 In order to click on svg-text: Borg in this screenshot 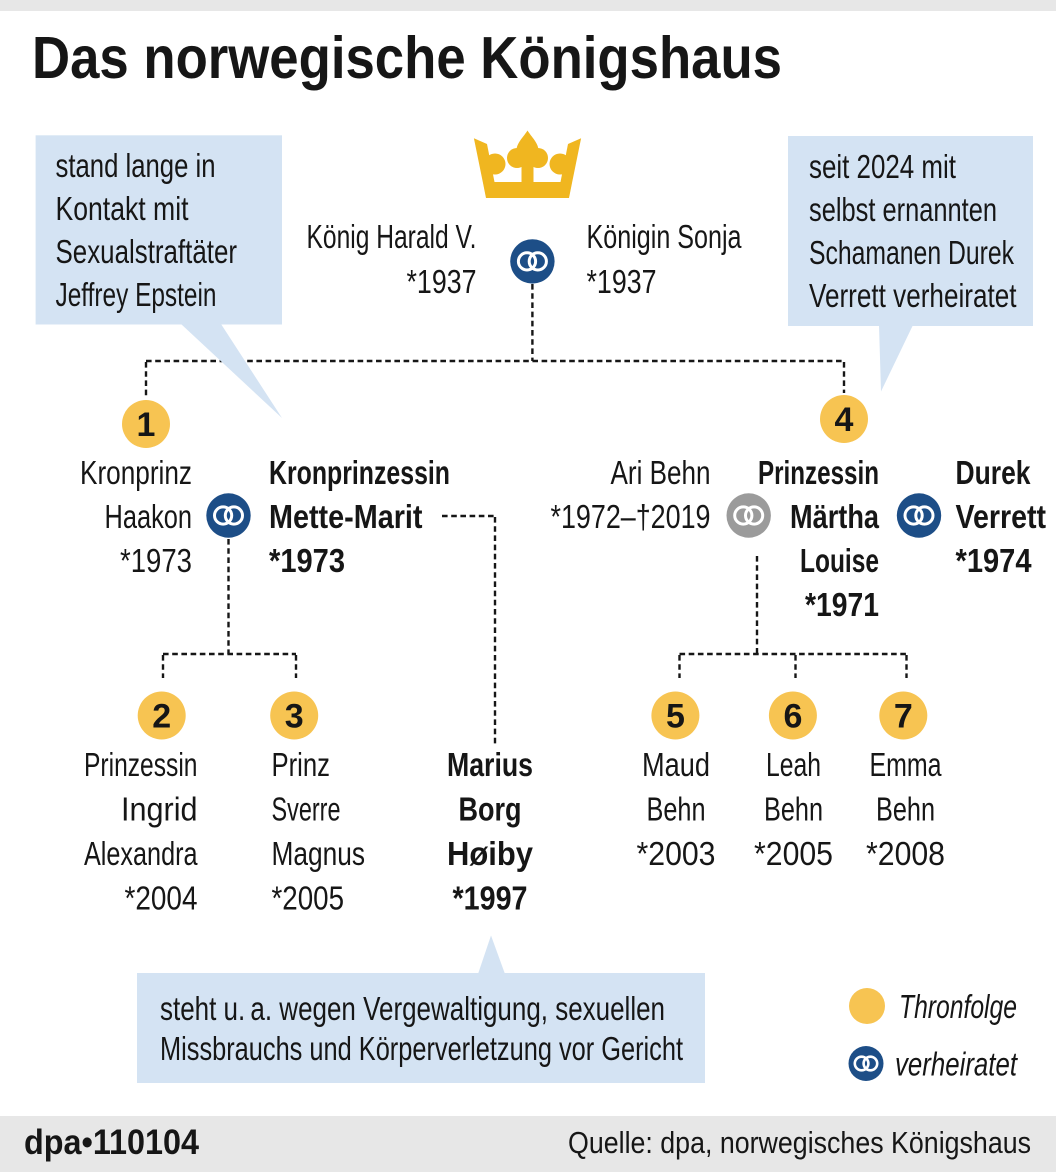, I will do `click(490, 809)`.